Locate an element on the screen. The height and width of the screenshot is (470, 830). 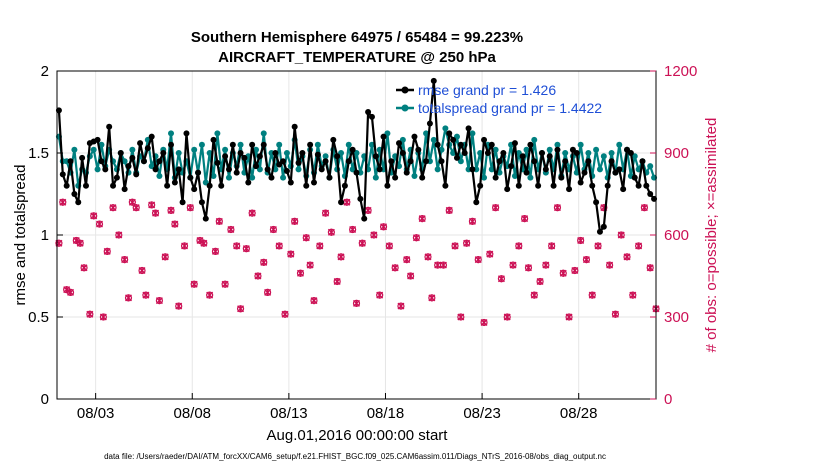
x-axis-ticks: 08/03 08/08 08/13 08/18 08/23 08/28 is located at coordinates (337, 407).